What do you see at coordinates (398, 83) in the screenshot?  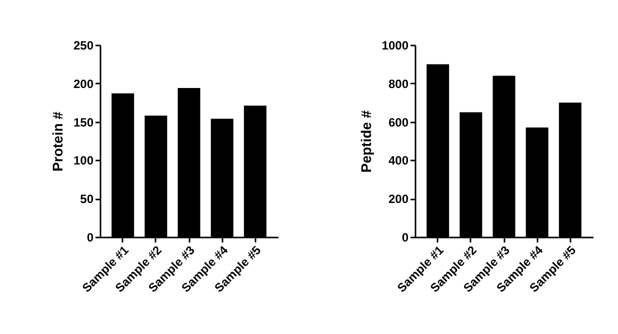 I see `y-tick-label: 800` at bounding box center [398, 83].